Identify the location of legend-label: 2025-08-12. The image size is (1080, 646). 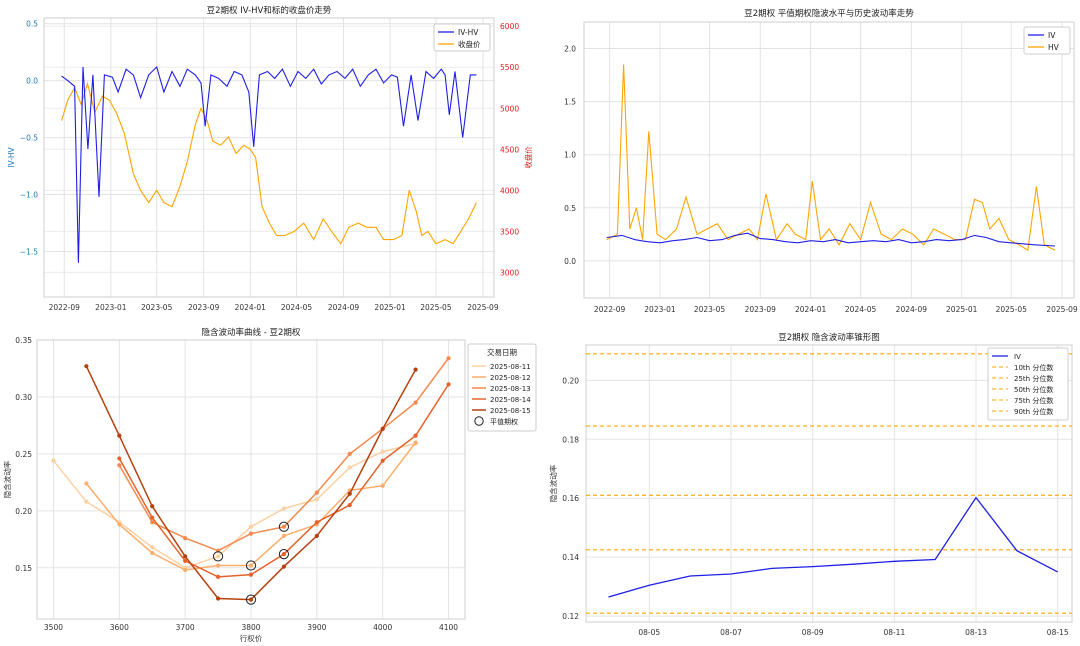
(510, 378).